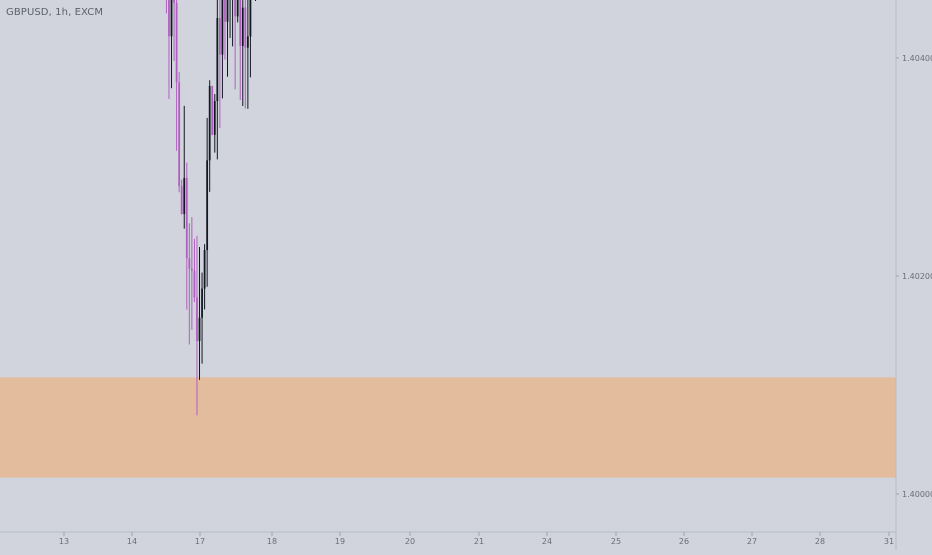  I want to click on x-tick-label: 19, so click(340, 541).